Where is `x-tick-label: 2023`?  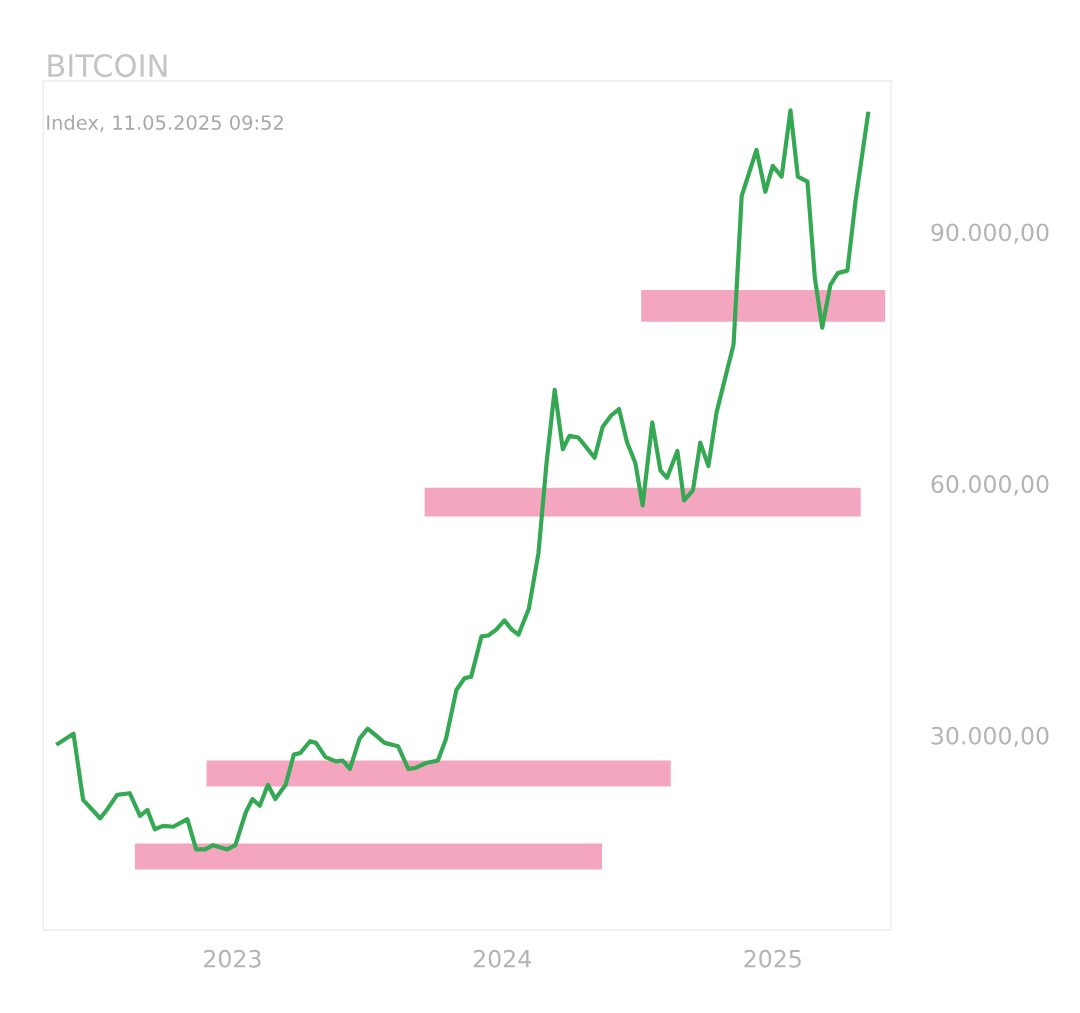 x-tick-label: 2023 is located at coordinates (232, 958).